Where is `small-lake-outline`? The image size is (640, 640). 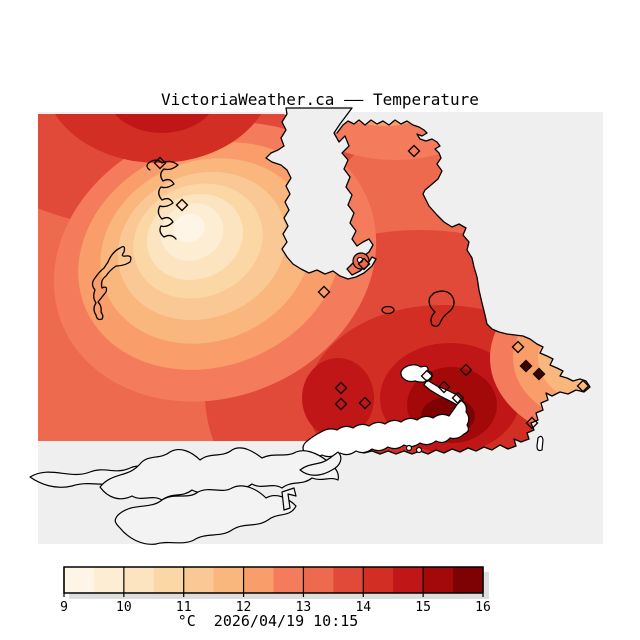
small-lake-outline is located at coordinates (388, 310).